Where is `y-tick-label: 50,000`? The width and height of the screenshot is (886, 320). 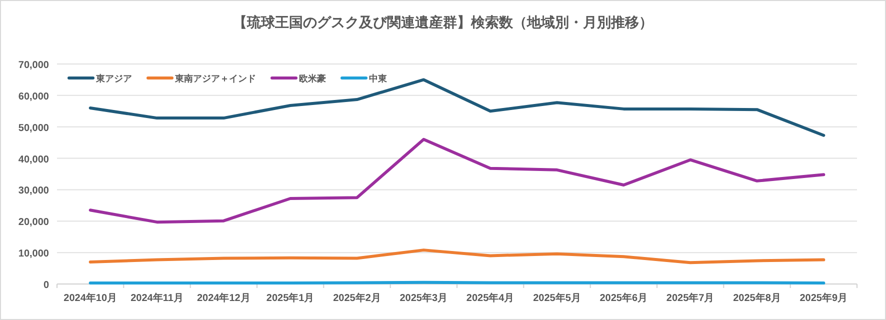
y-tick-label: 50,000 is located at coordinates (34, 128).